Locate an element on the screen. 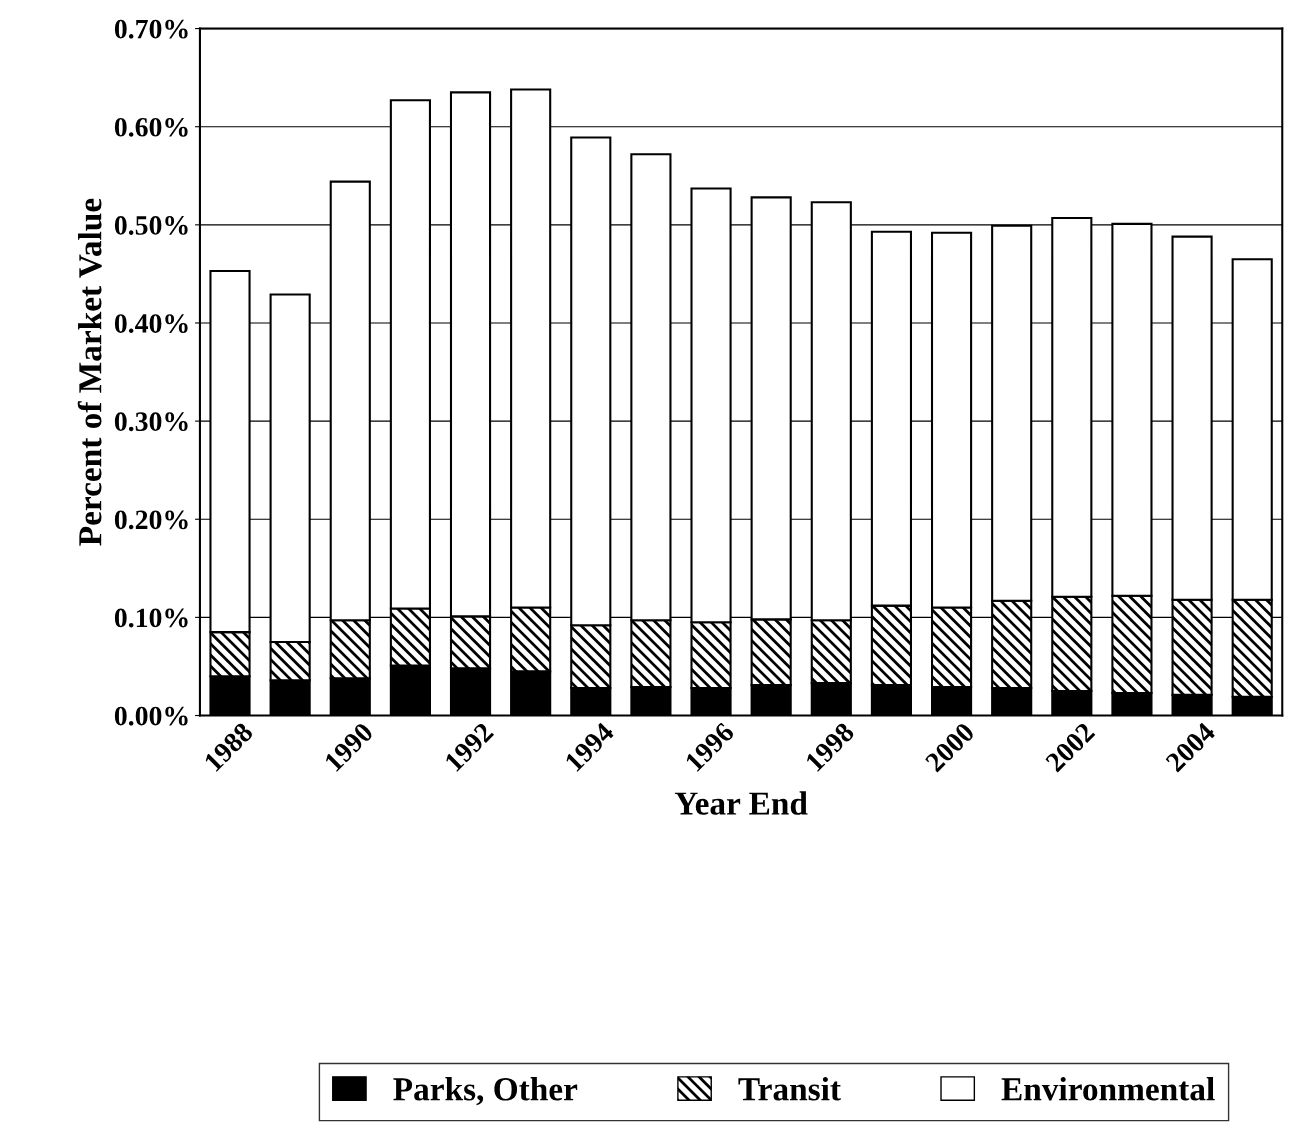  y-tick-label: 0.10% is located at coordinates (151, 618).